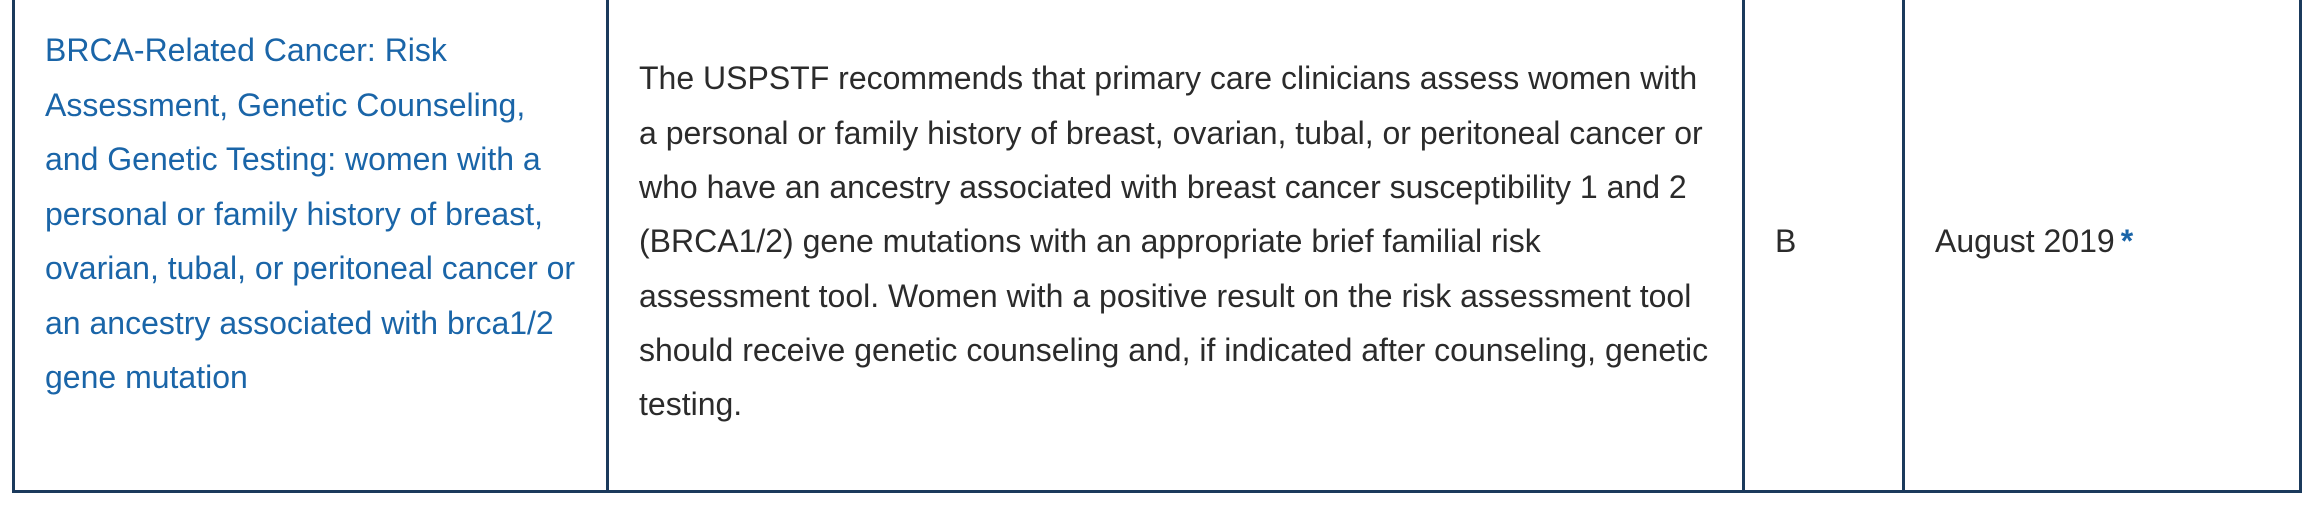 The height and width of the screenshot is (508, 2314). What do you see at coordinates (1786, 241) in the screenshot?
I see `grade-value: B` at bounding box center [1786, 241].